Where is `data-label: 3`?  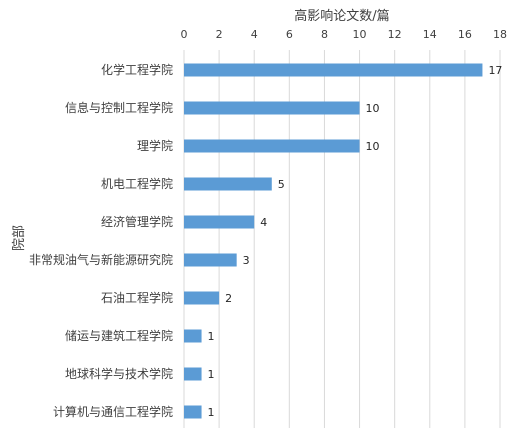 data-label: 3 is located at coordinates (246, 260).